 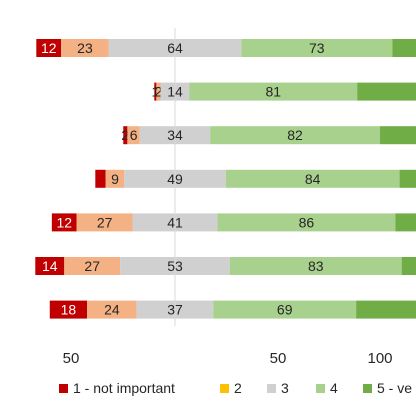 I want to click on data-label-row5-cat4: 86, so click(x=307, y=222).